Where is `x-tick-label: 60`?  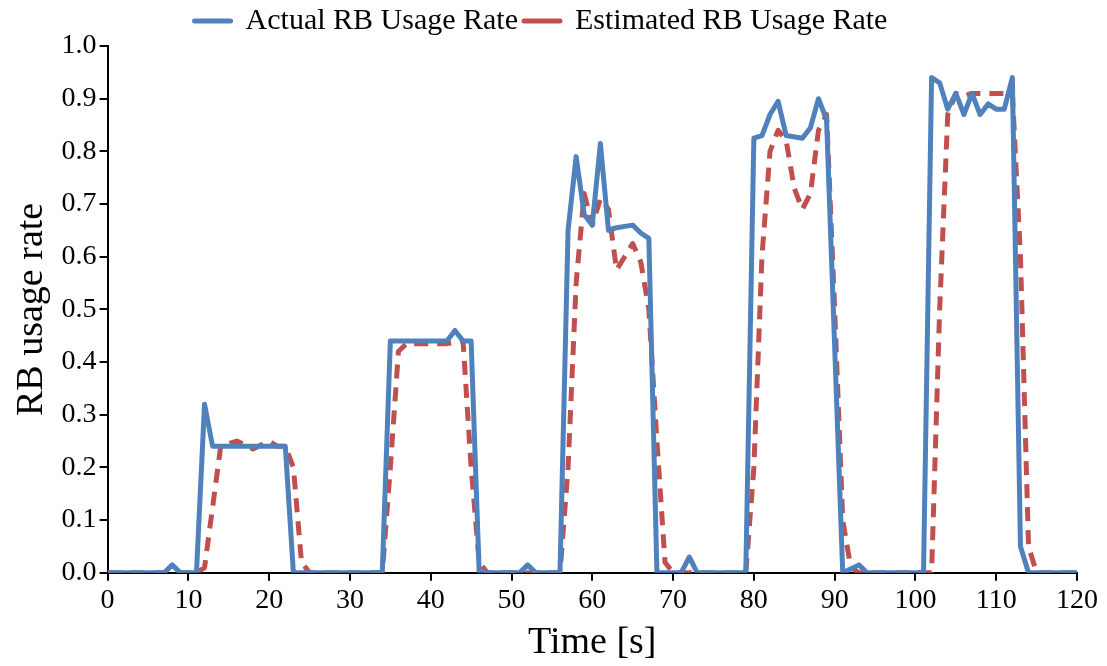
x-tick-label: 60 is located at coordinates (592, 598).